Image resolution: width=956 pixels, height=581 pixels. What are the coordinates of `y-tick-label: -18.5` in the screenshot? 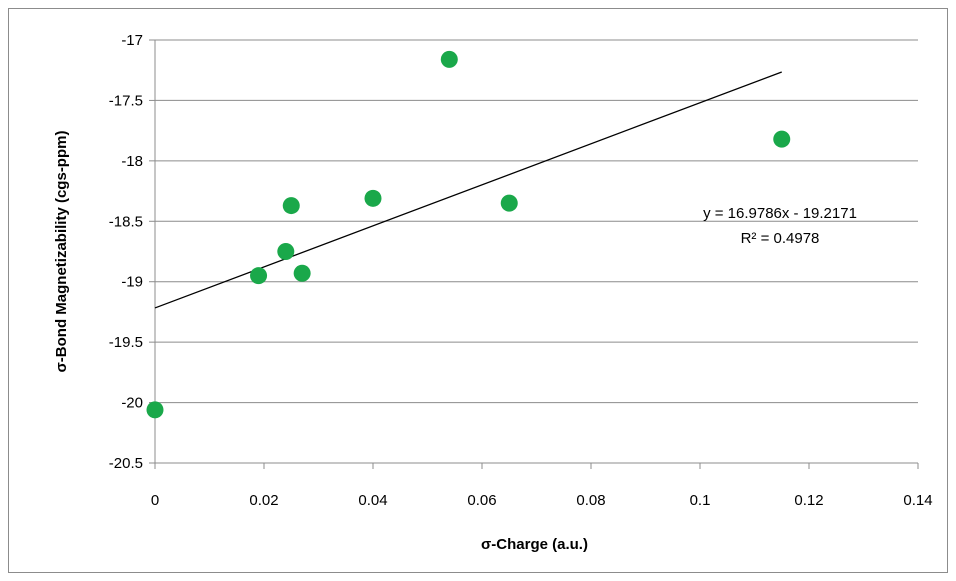 It's located at (126, 221).